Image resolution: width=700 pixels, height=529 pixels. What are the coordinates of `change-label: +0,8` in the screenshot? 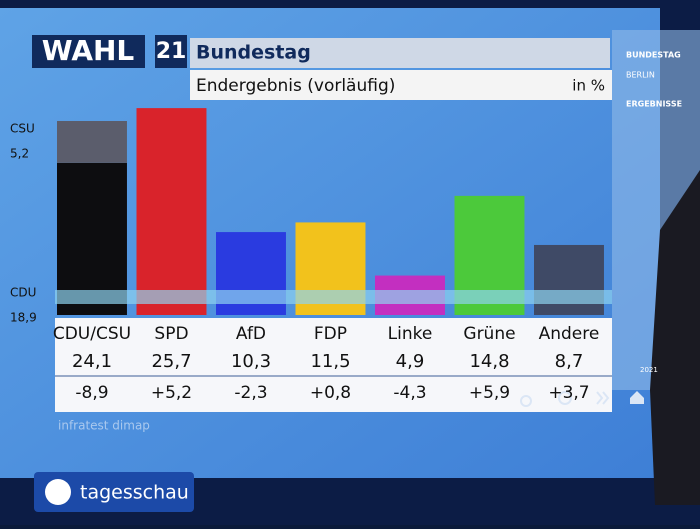 It's located at (330, 393).